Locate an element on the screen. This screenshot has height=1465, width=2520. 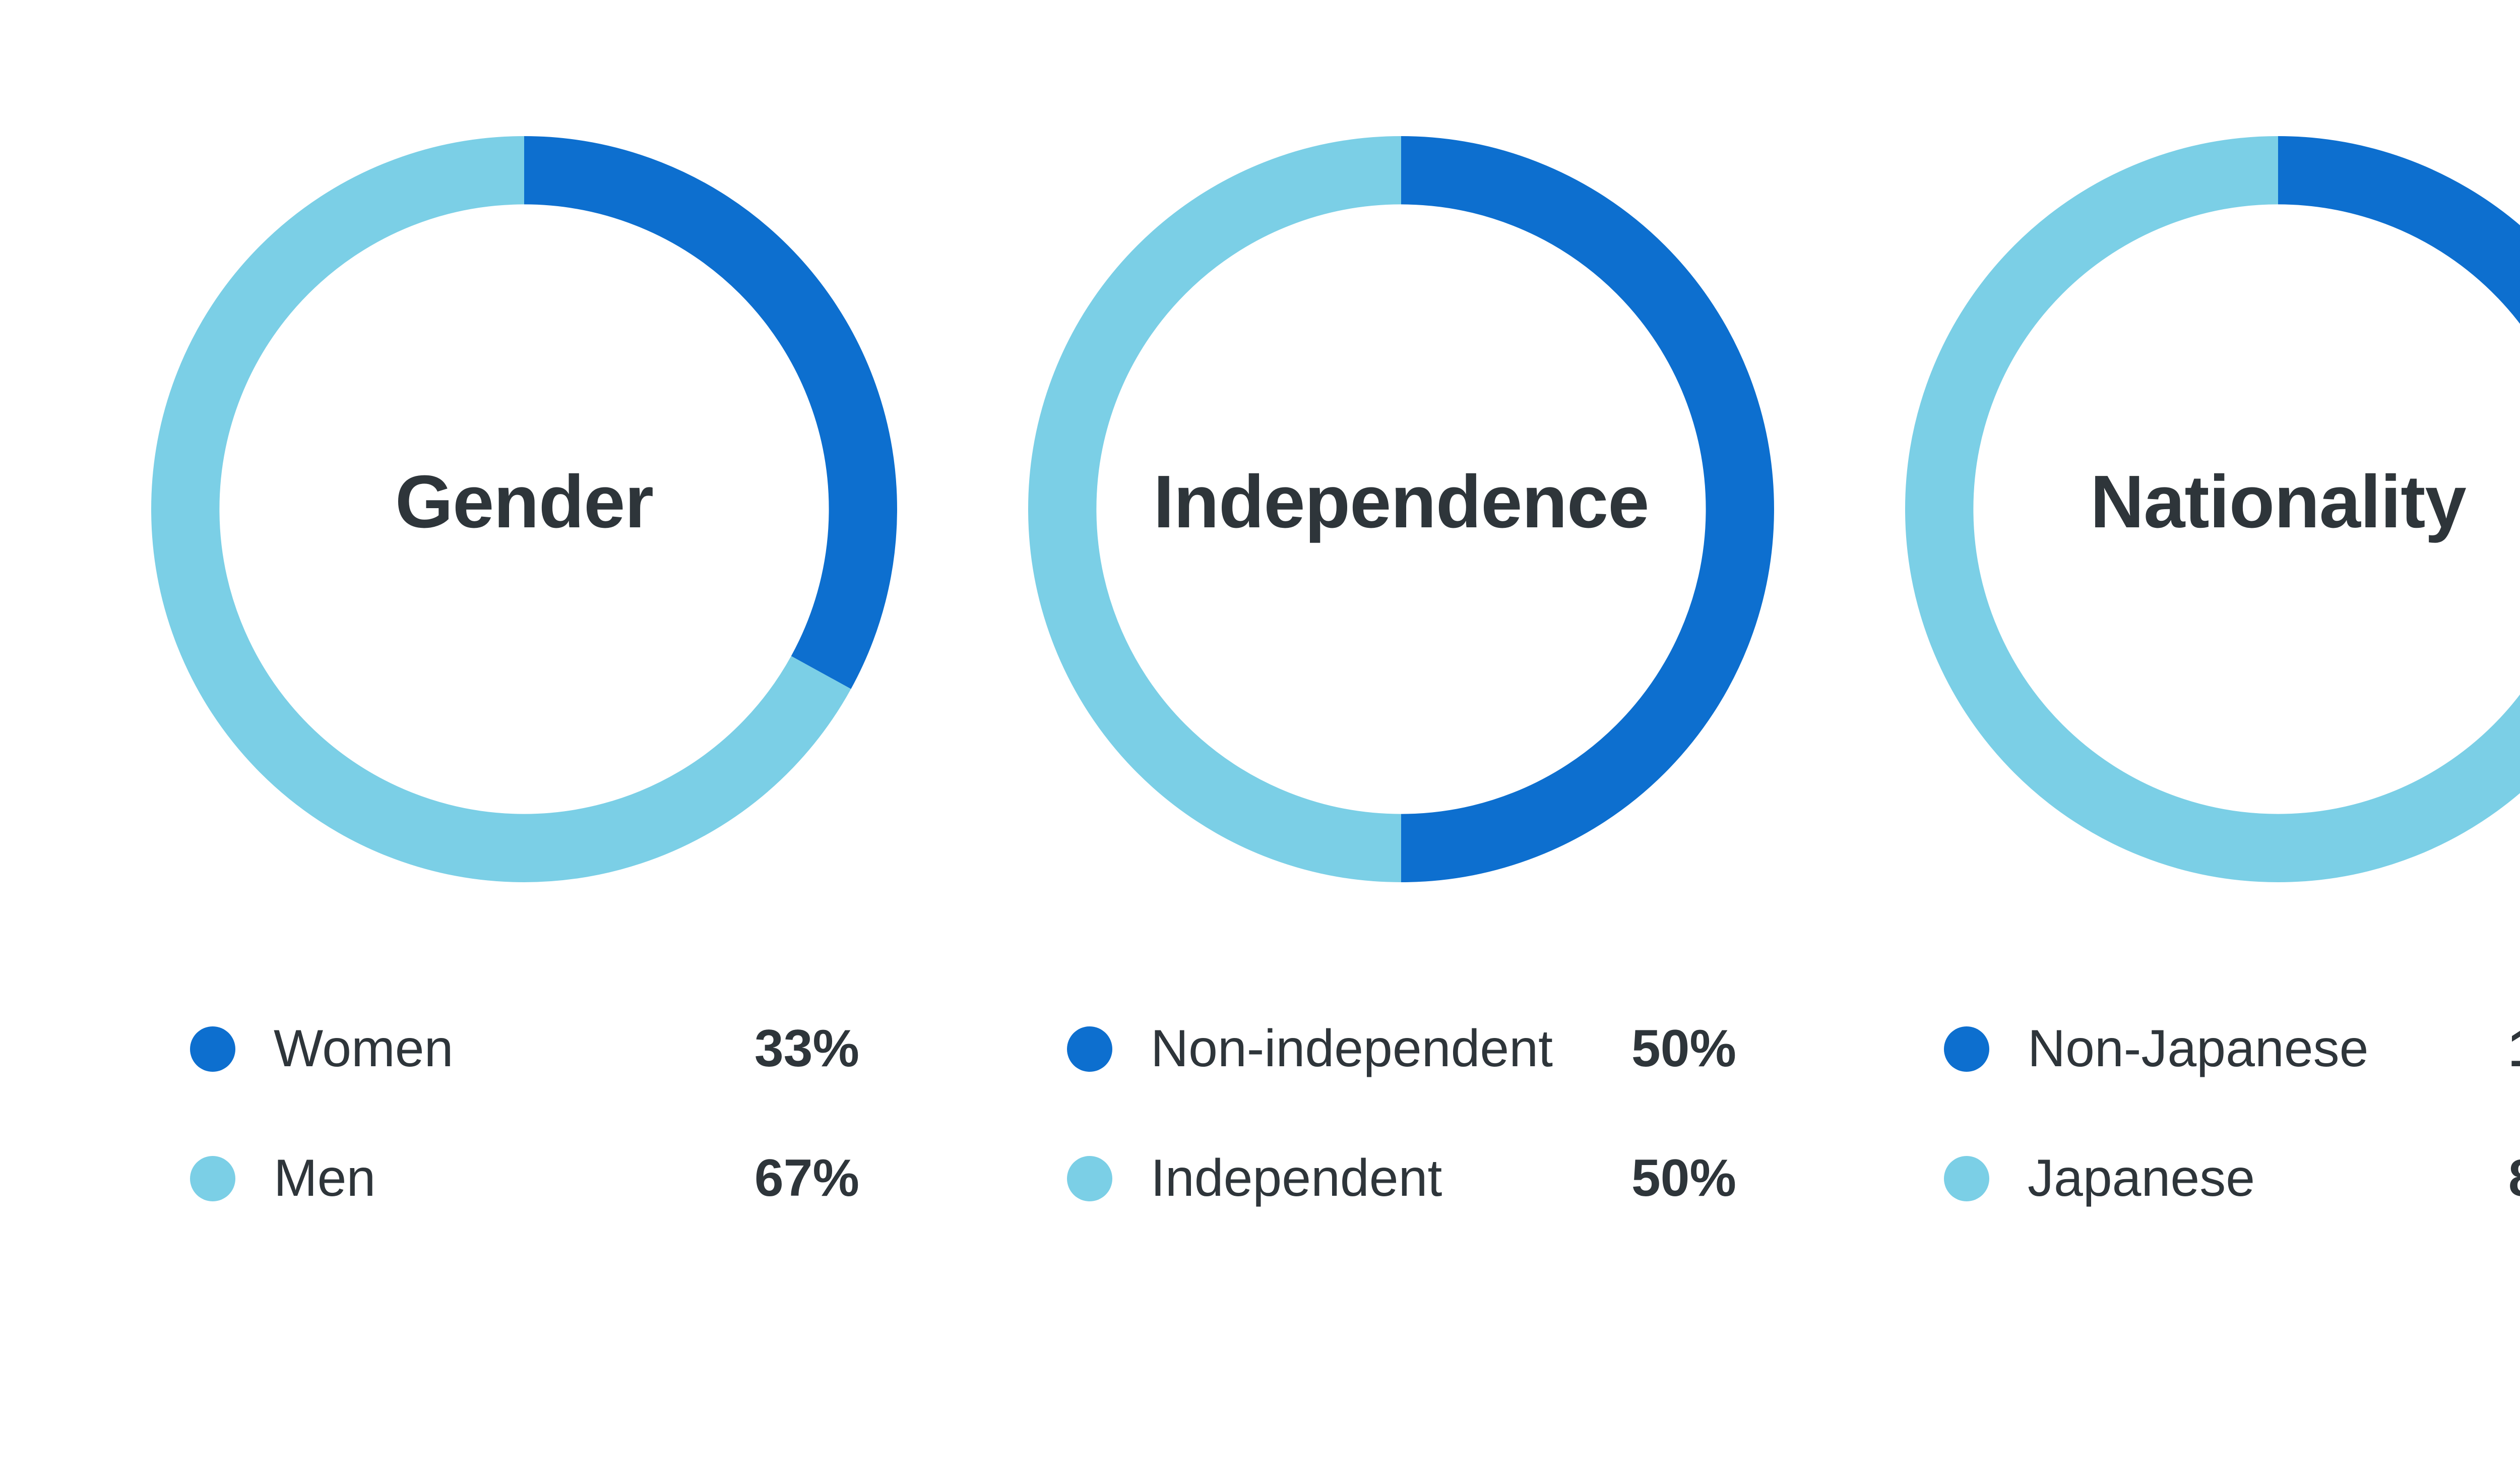
donut-chart: Nationality is located at coordinates (2212, 509).